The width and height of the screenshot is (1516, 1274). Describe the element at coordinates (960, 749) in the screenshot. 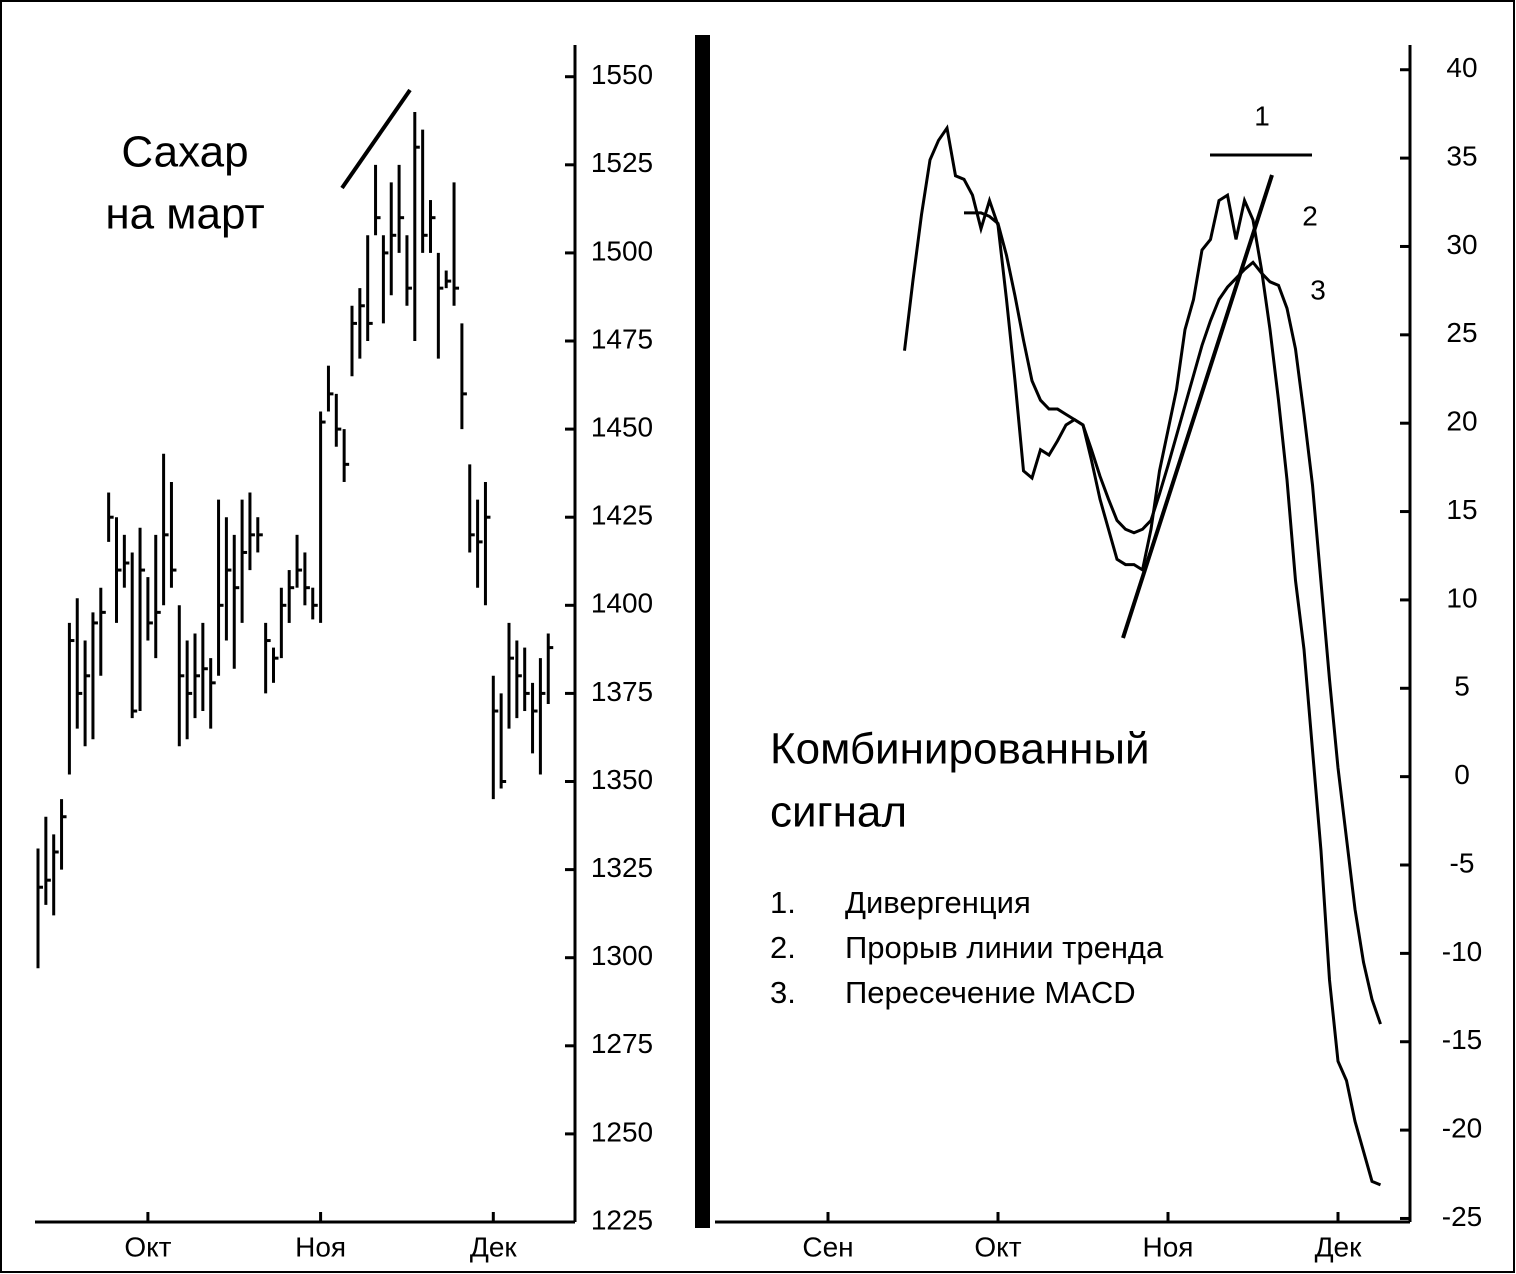

I see `chart-title: Комбинированный` at that location.